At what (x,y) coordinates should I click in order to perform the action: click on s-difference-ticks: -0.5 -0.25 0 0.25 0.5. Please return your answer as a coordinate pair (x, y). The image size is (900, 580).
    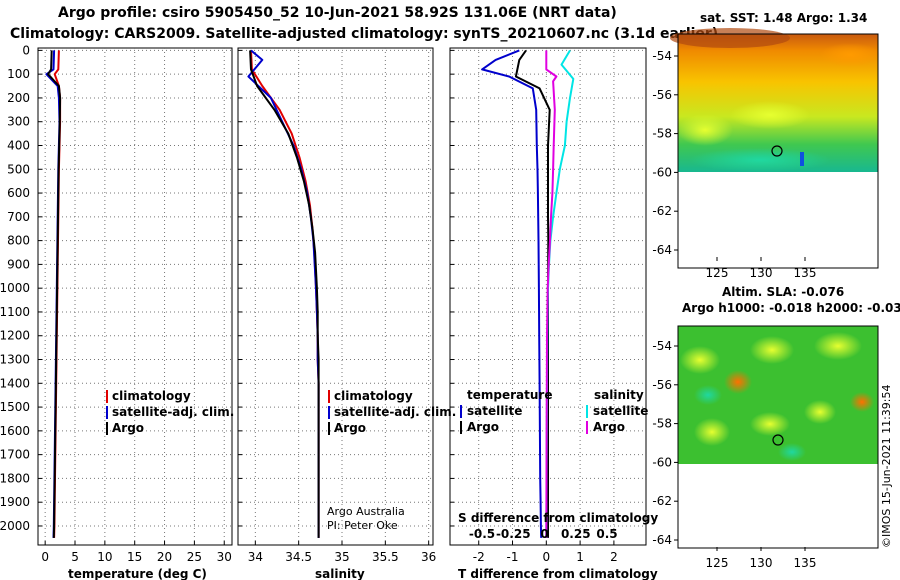
    Looking at the image, I should click on (543, 534).